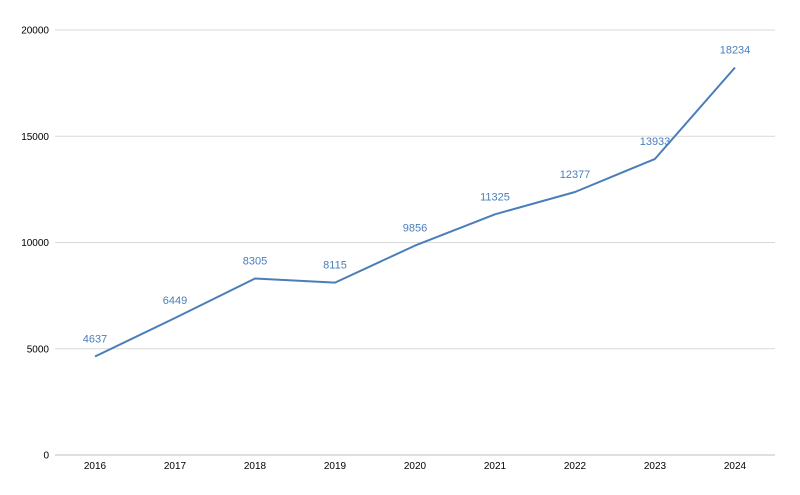 The width and height of the screenshot is (800, 495). Describe the element at coordinates (655, 466) in the screenshot. I see `x-tick-label: 2023` at that location.